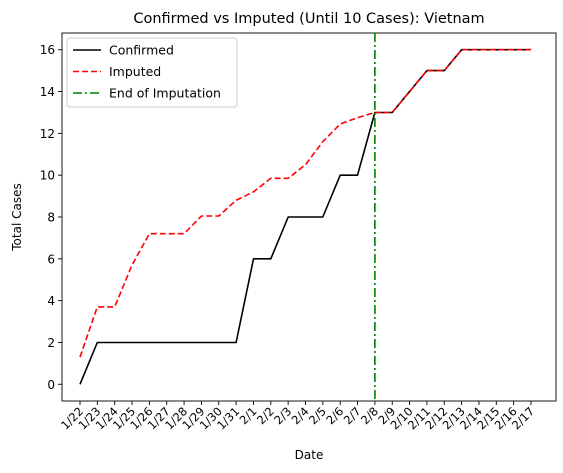 The height and width of the screenshot is (473, 563). What do you see at coordinates (141, 50) in the screenshot?
I see `legend-label-confirmed: Confirmed` at bounding box center [141, 50].